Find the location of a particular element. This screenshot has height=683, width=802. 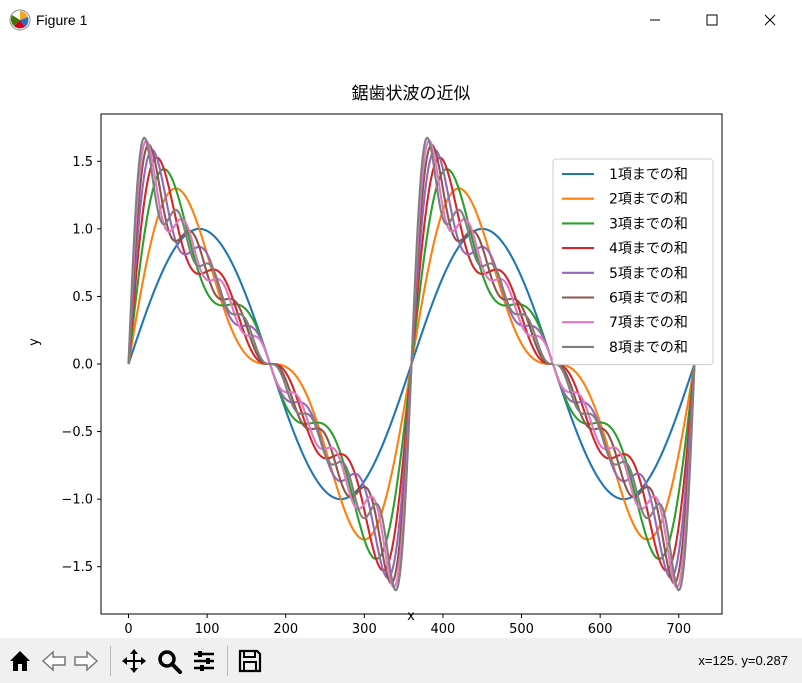

y-tick-label: 0.0 is located at coordinates (82, 365).